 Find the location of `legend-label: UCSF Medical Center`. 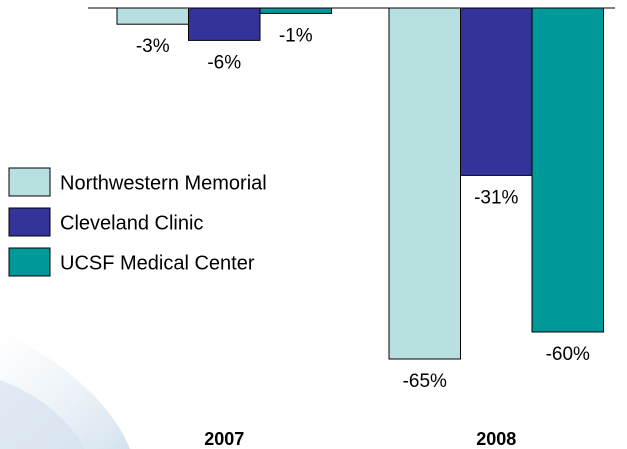

legend-label: UCSF Medical Center is located at coordinates (157, 263).